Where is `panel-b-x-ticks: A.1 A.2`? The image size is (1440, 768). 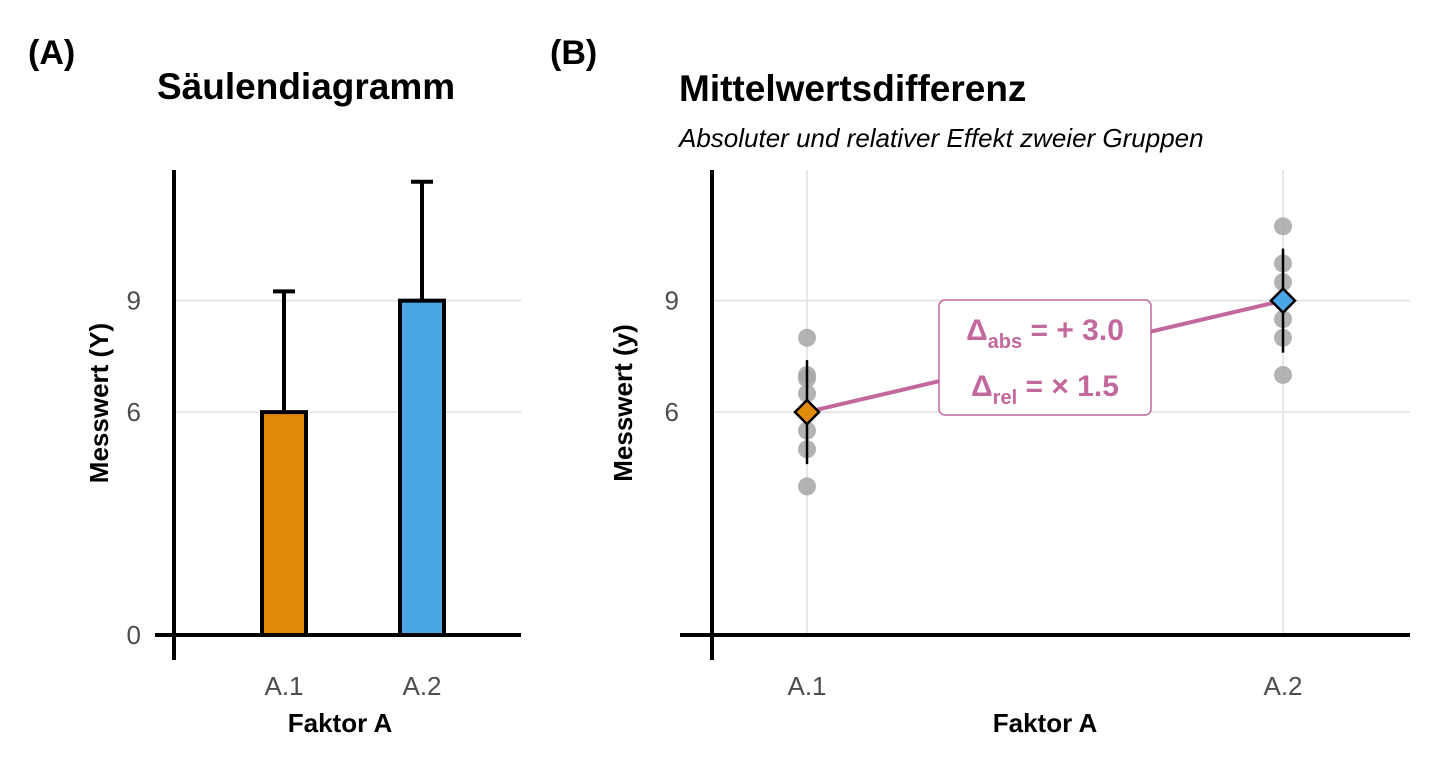
panel-b-x-ticks: A.1 A.2 is located at coordinates (1044, 686).